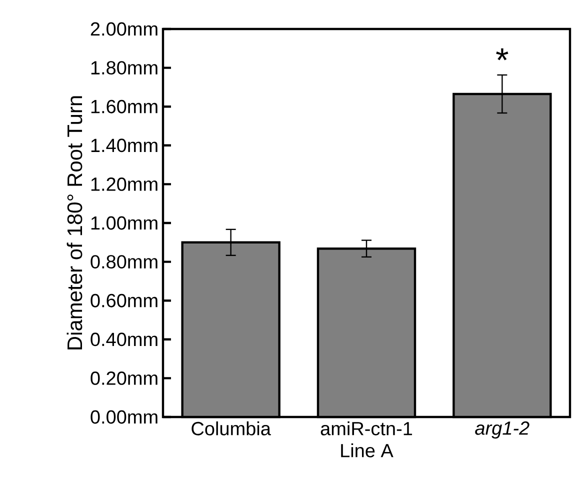  Describe the element at coordinates (124, 417) in the screenshot. I see `y-tick-label: 0.00mm` at that location.